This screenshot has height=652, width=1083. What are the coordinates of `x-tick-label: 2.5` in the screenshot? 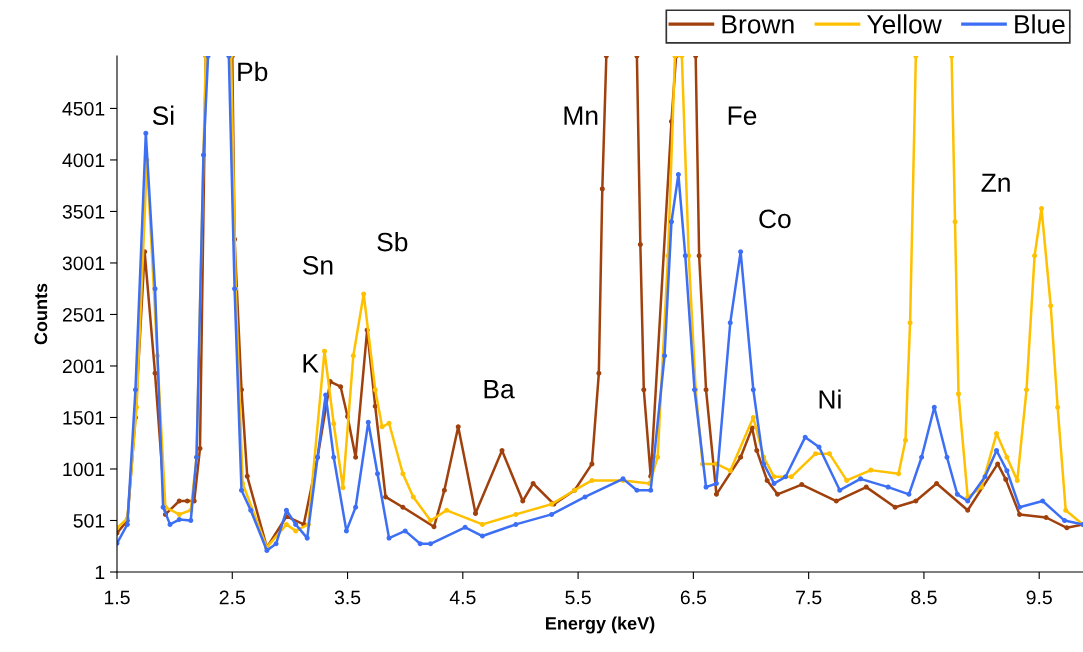 It's located at (232, 597).